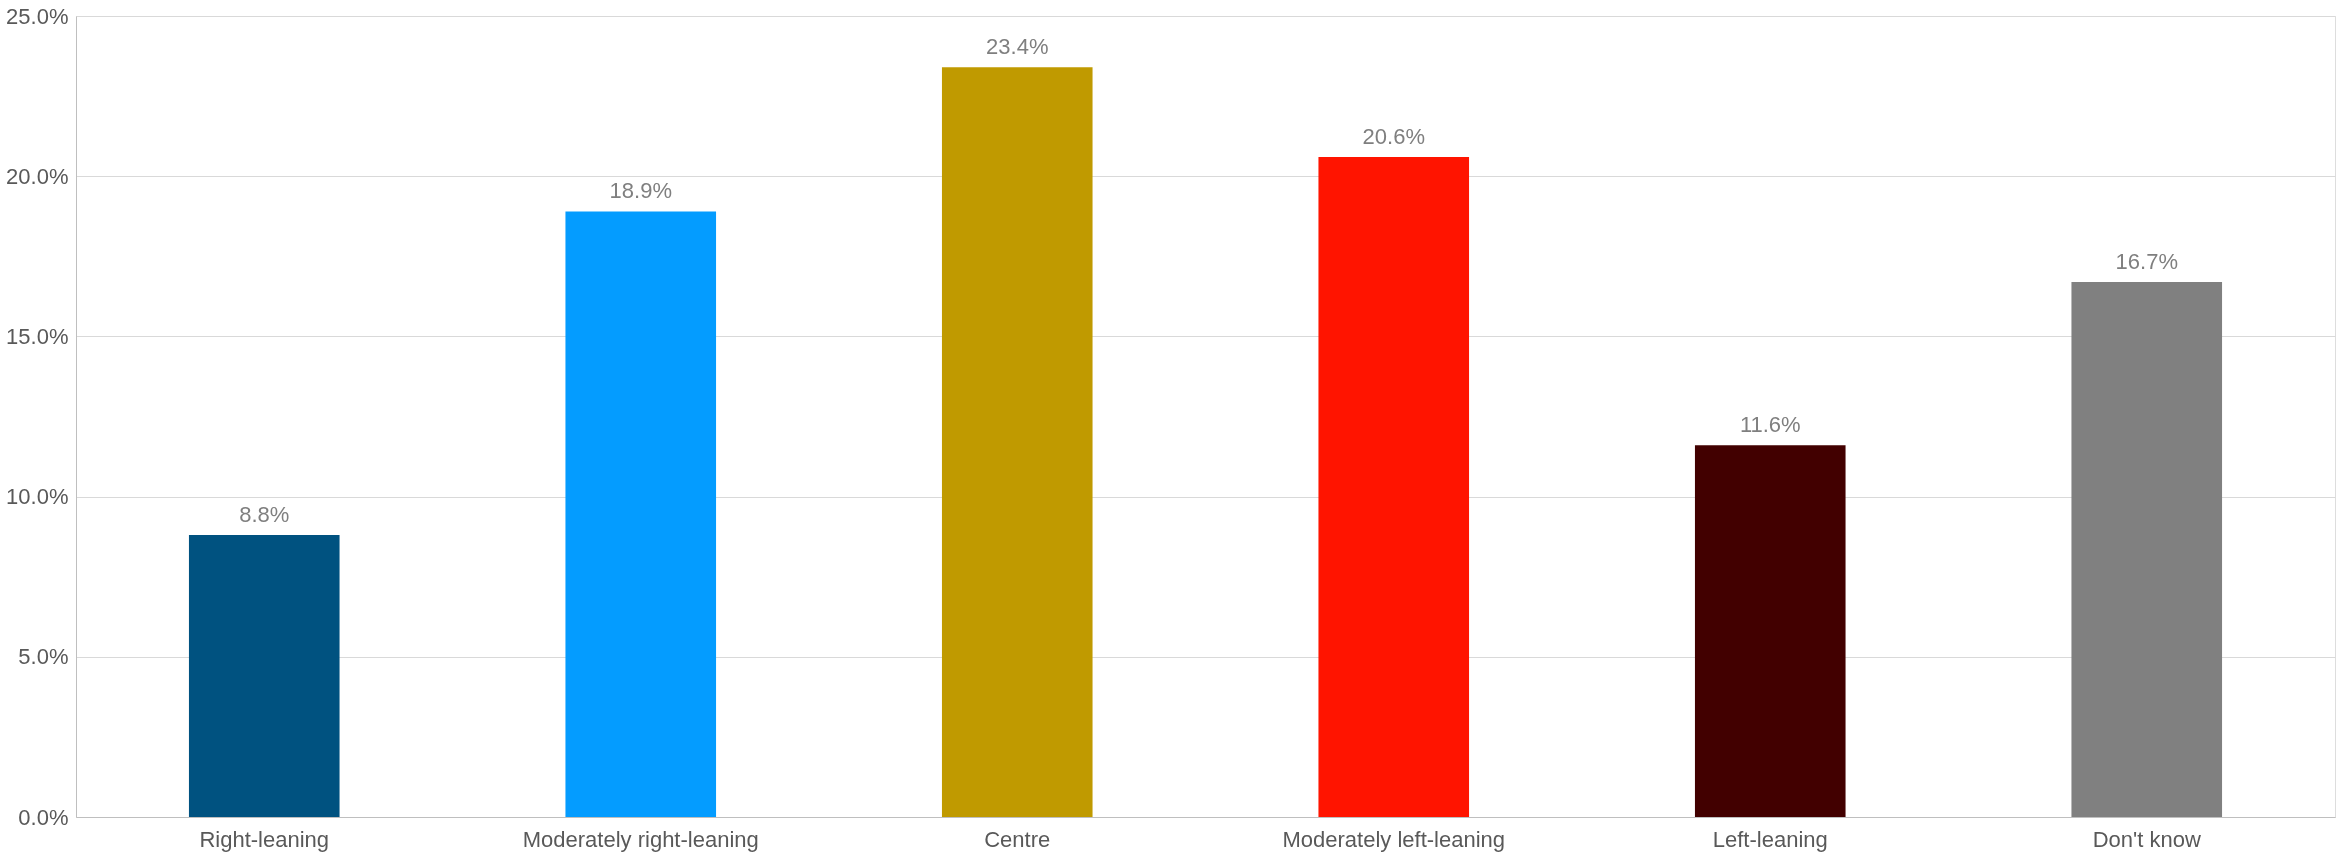  I want to click on data-label: 18.9%, so click(640, 191).